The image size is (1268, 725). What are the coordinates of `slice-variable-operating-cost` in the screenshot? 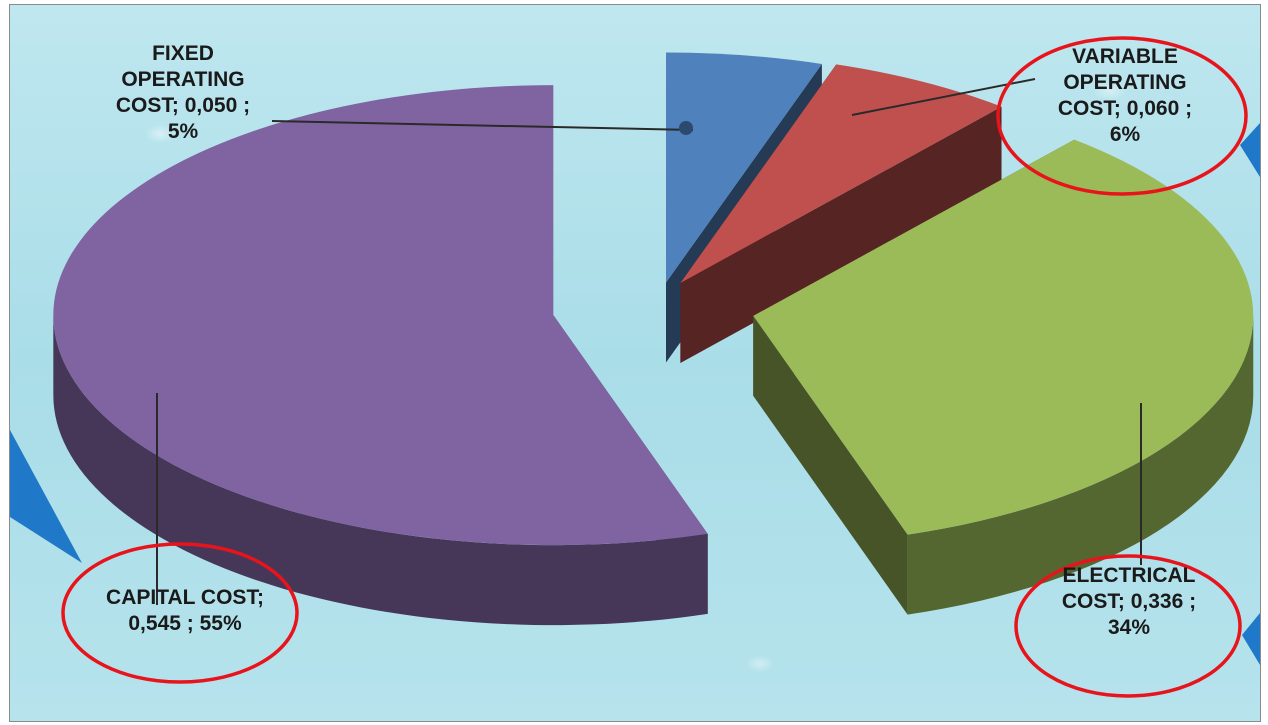 It's located at (841, 213).